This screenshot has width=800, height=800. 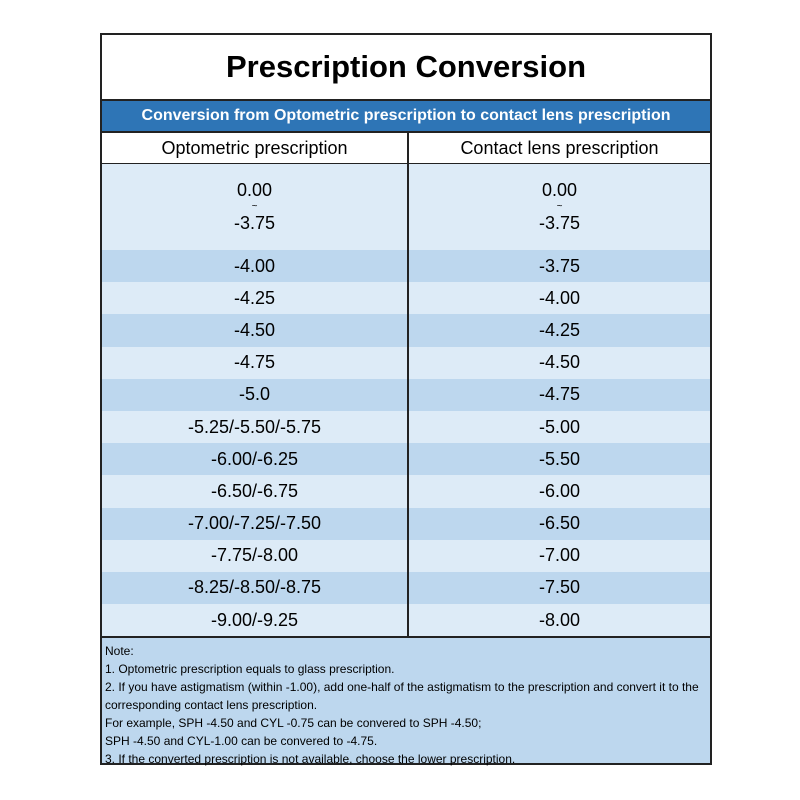 I want to click on cell-optometric: -7.00/-7.25/-7.50, so click(x=255, y=523).